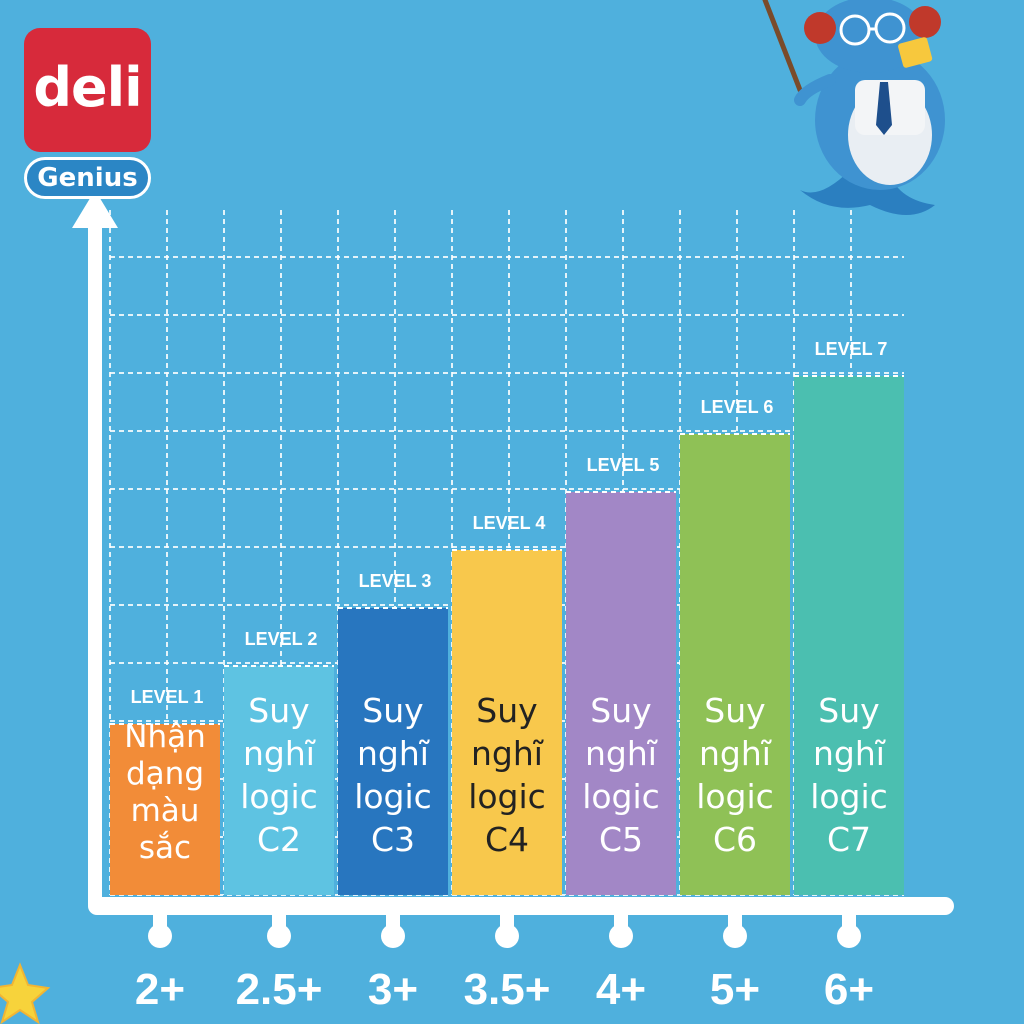 The width and height of the screenshot is (1024, 1024). Describe the element at coordinates (393, 989) in the screenshot. I see `tick-label: 3+` at that location.